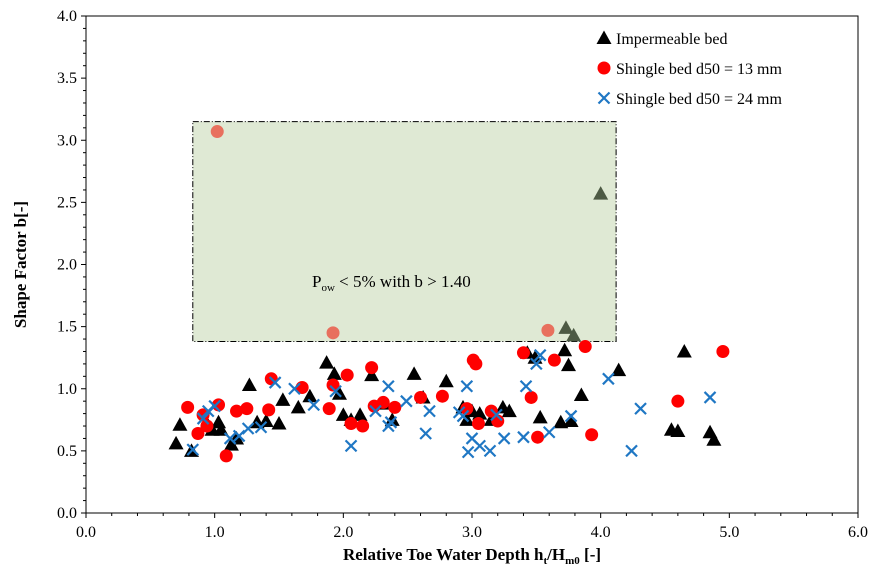 This screenshot has width=877, height=577. I want to click on legend-marker, so click(604, 98).